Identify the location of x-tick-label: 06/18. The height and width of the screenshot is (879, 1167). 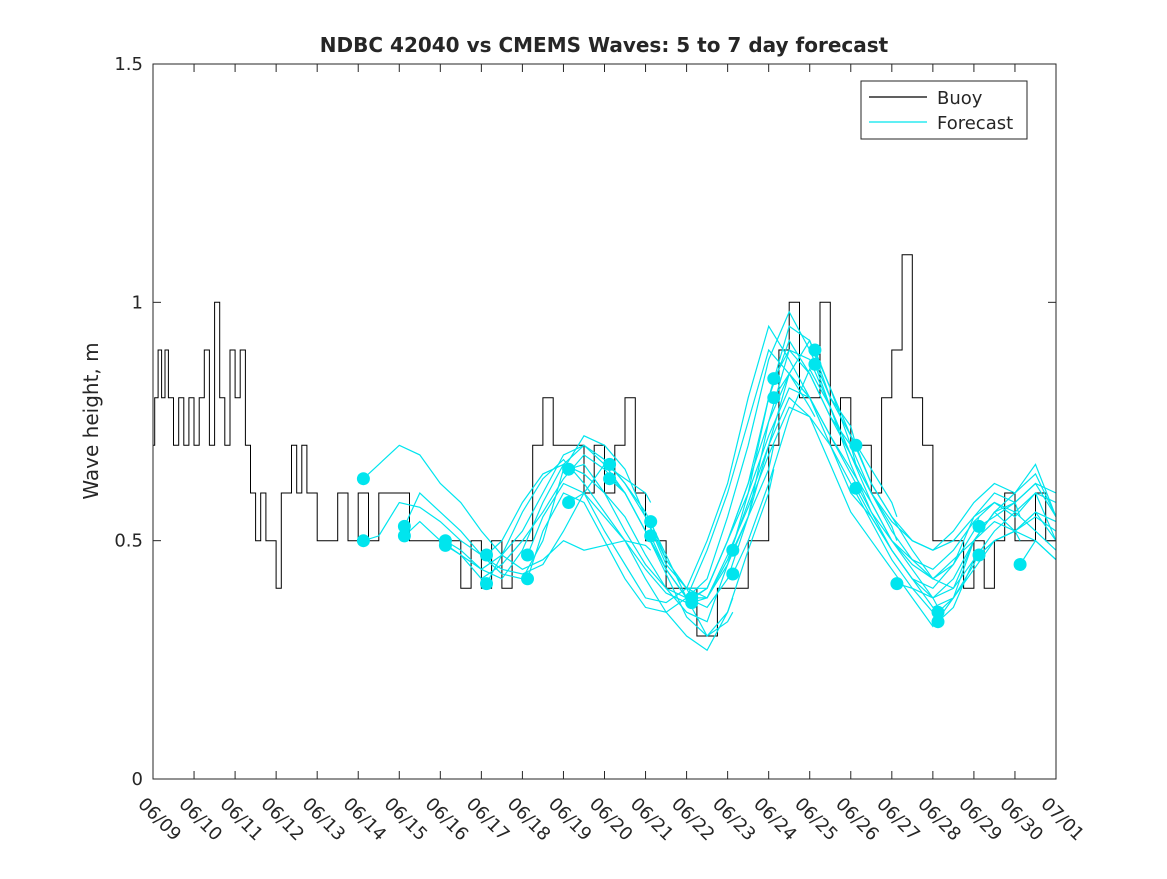
(529, 820).